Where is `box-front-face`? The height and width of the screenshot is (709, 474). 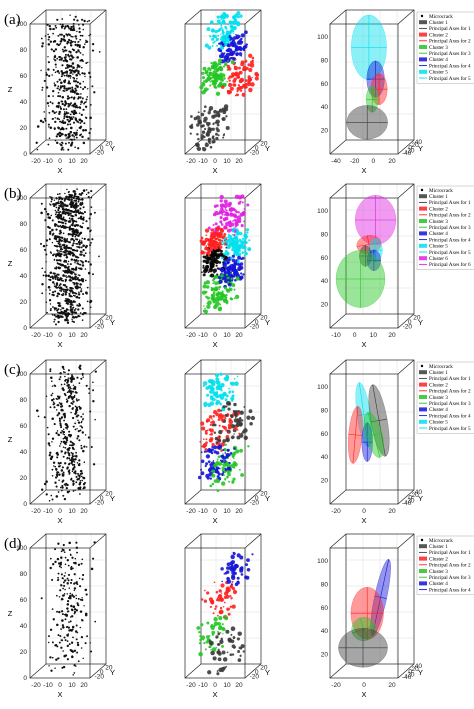 box-front-face is located at coordinates (215, 613).